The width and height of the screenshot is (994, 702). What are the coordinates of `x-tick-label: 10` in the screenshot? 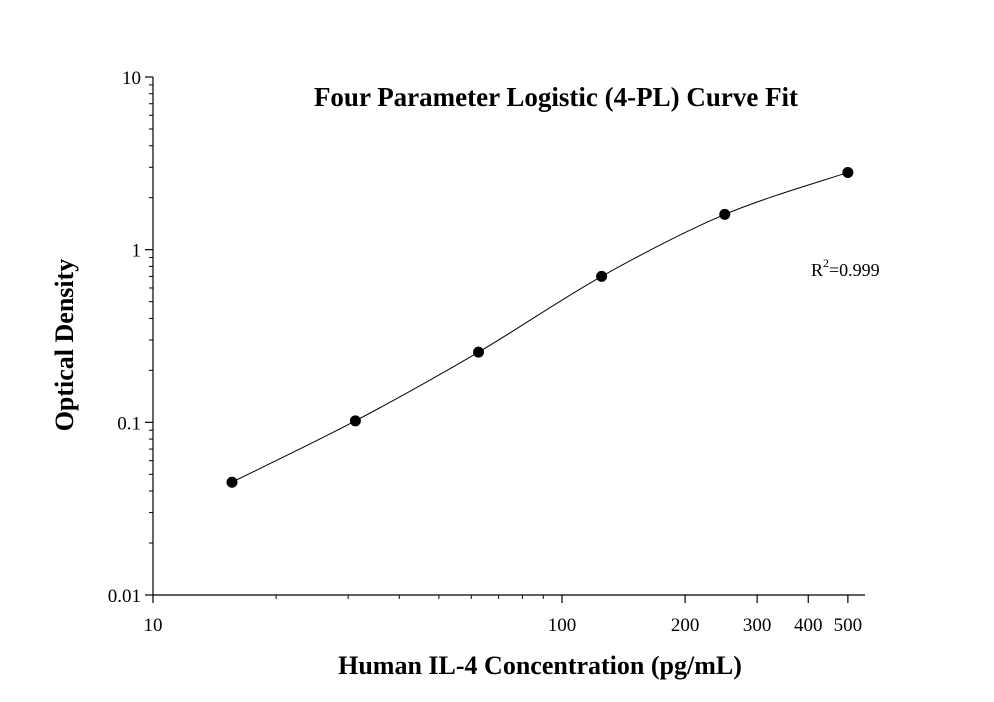 It's located at (153, 625).